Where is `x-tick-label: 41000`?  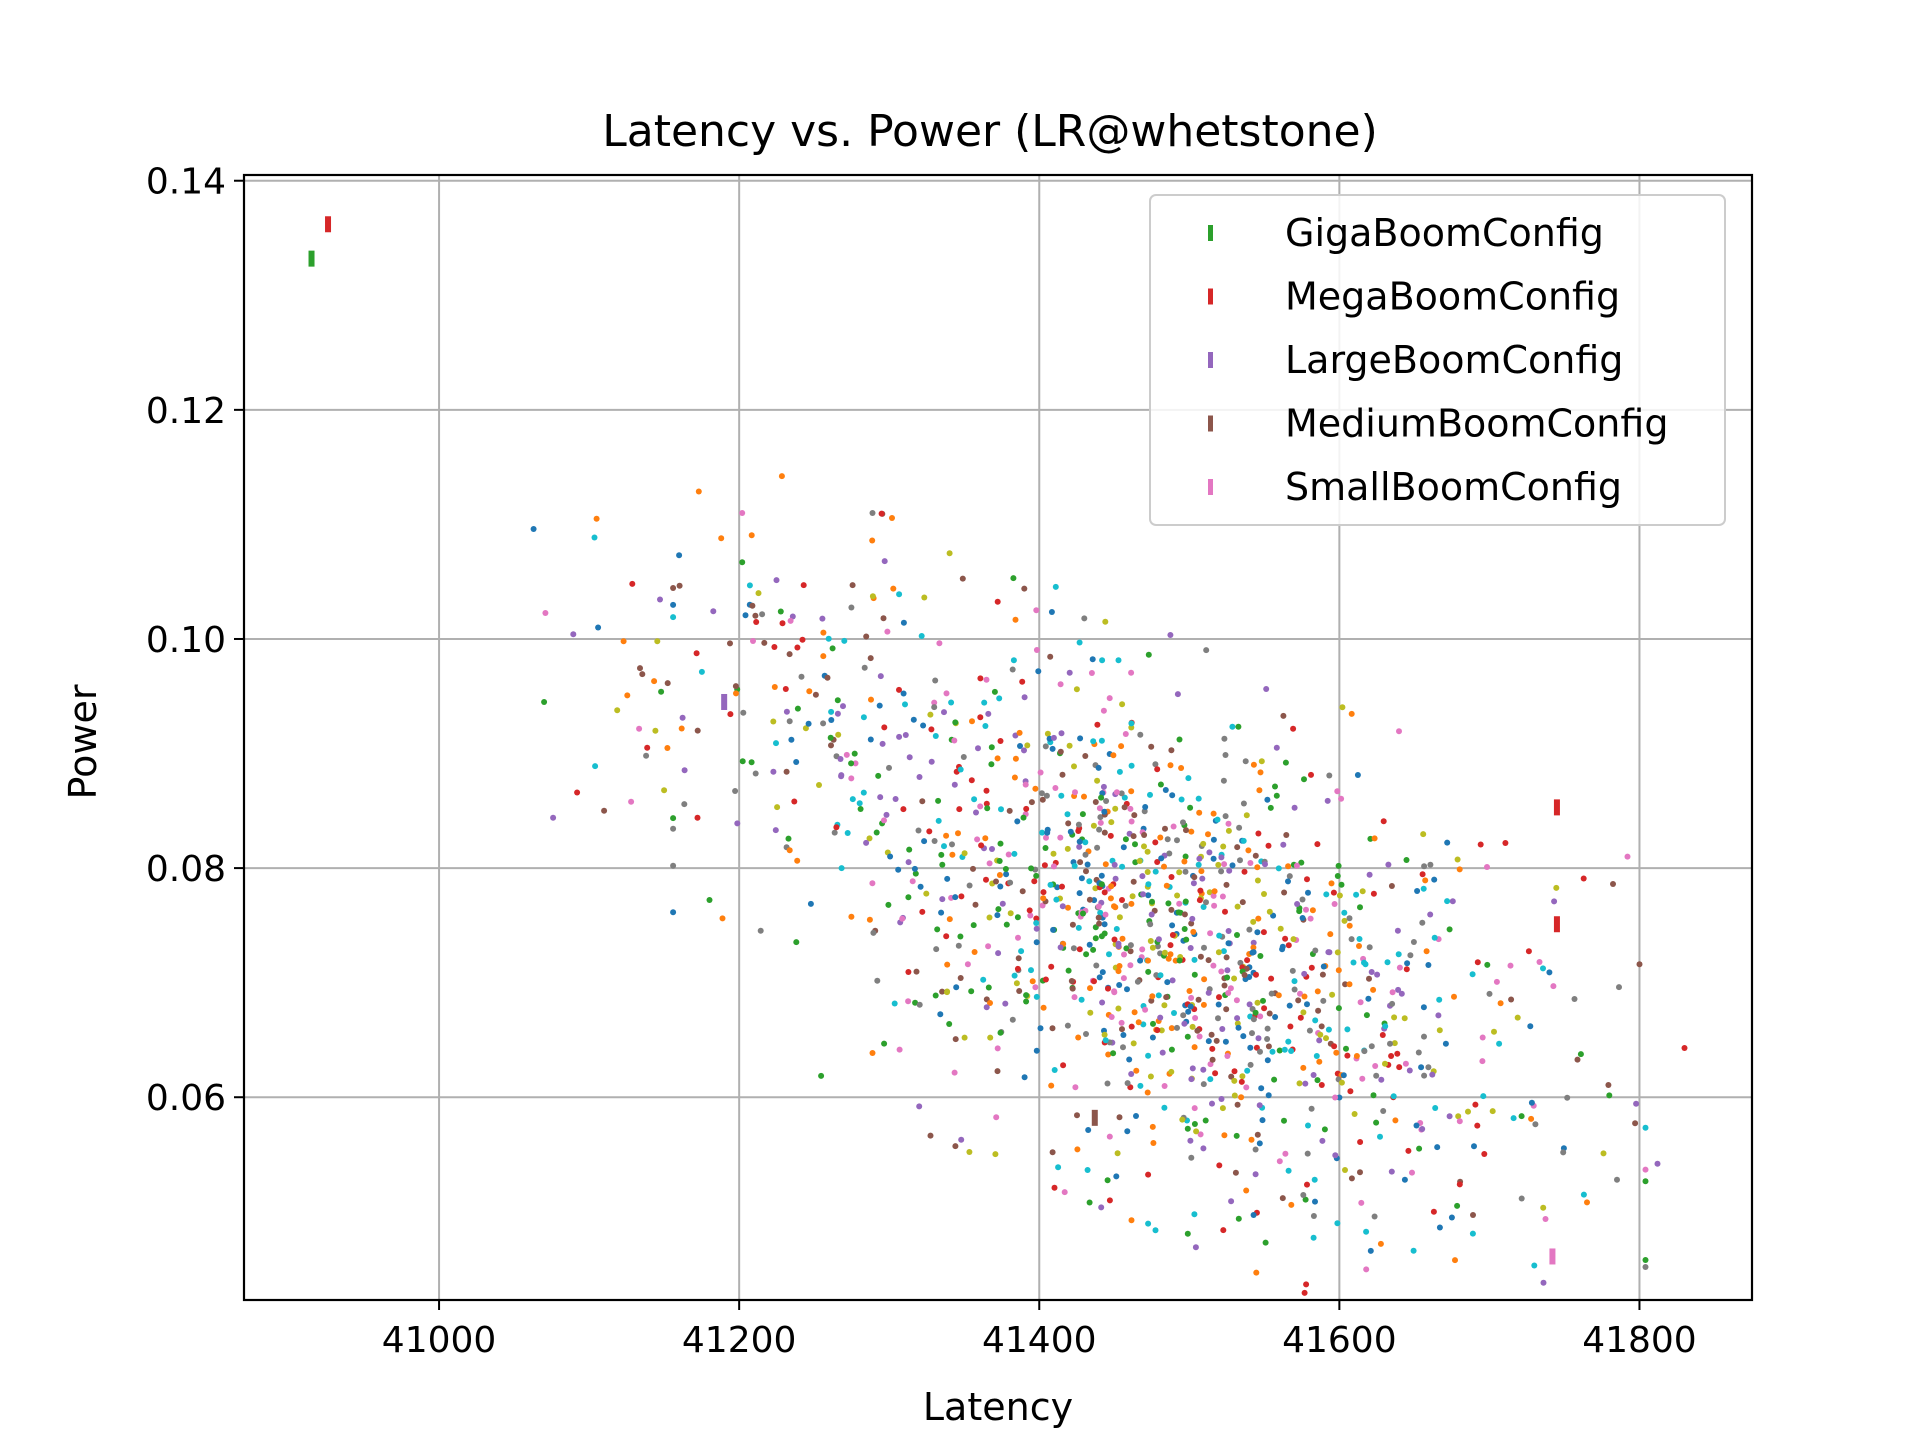 x-tick-label: 41000 is located at coordinates (439, 1340).